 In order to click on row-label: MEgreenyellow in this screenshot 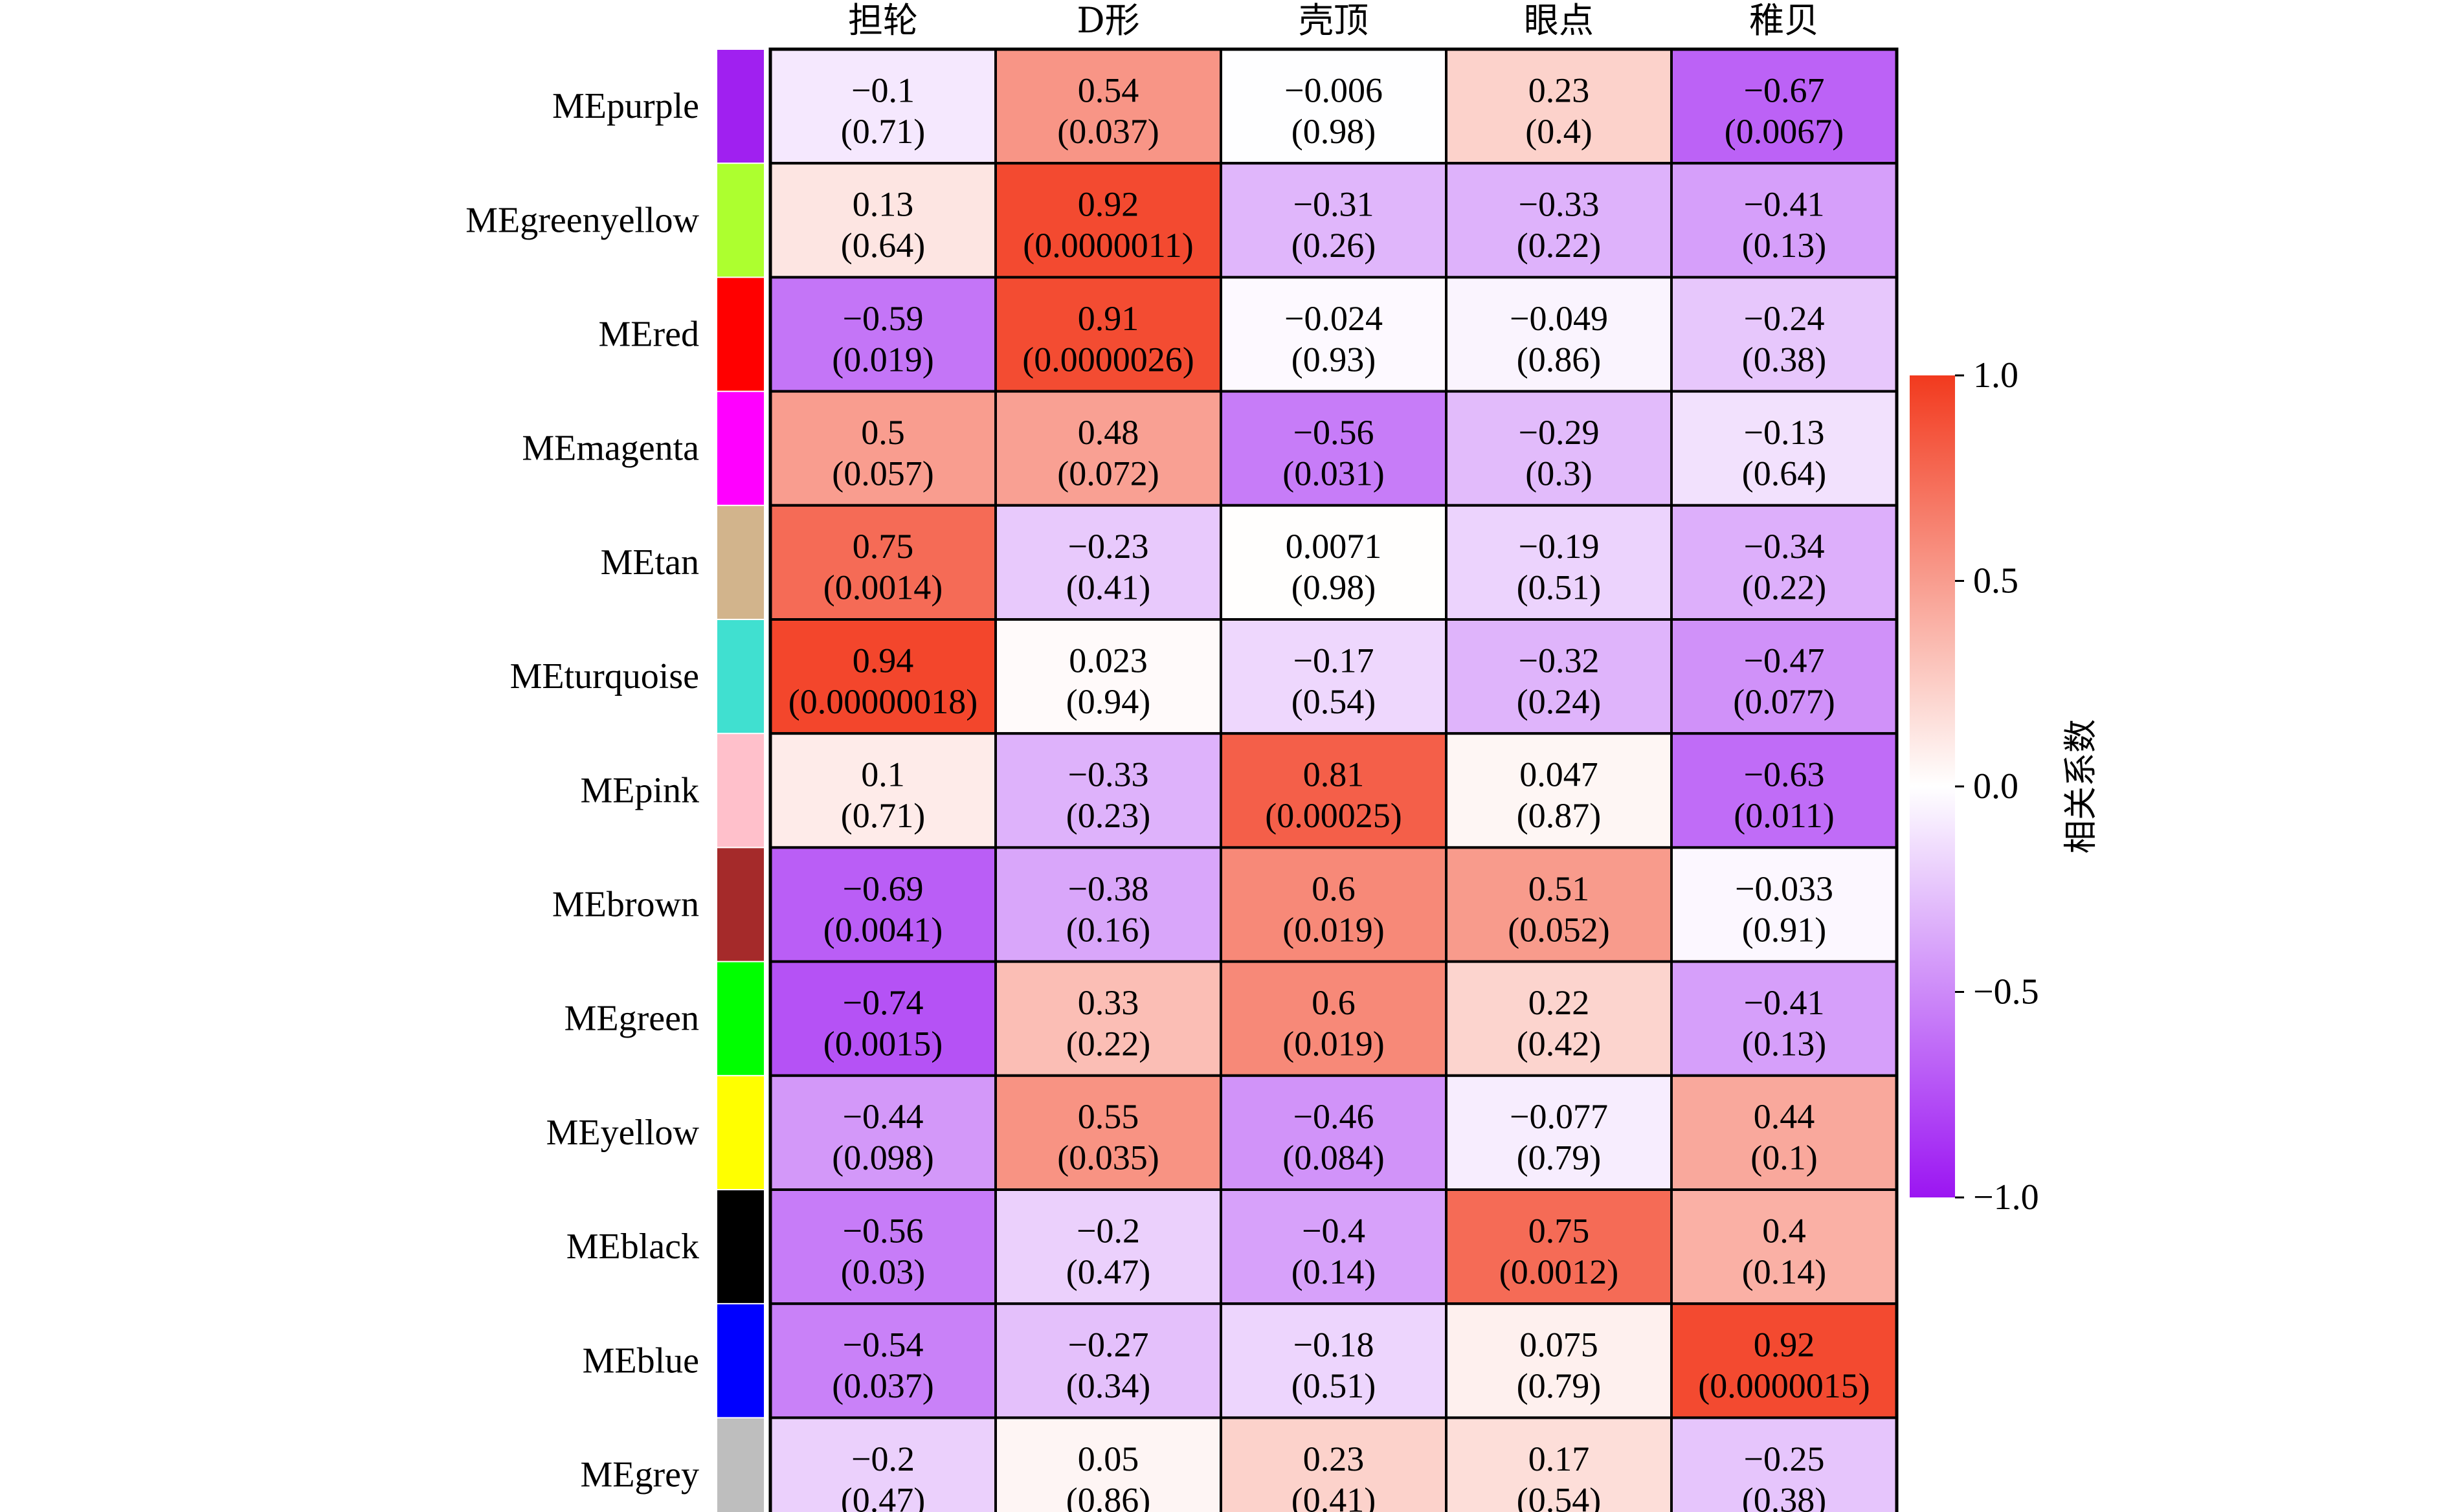, I will do `click(582, 220)`.